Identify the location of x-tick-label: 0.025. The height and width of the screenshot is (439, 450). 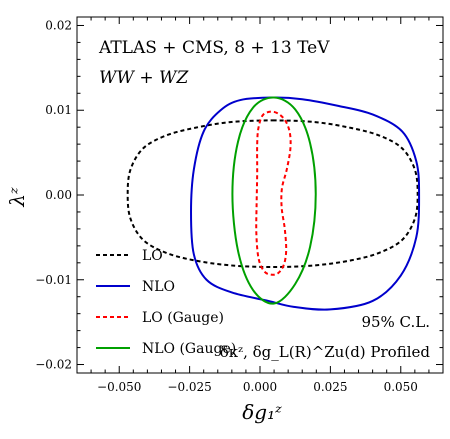
(330, 387).